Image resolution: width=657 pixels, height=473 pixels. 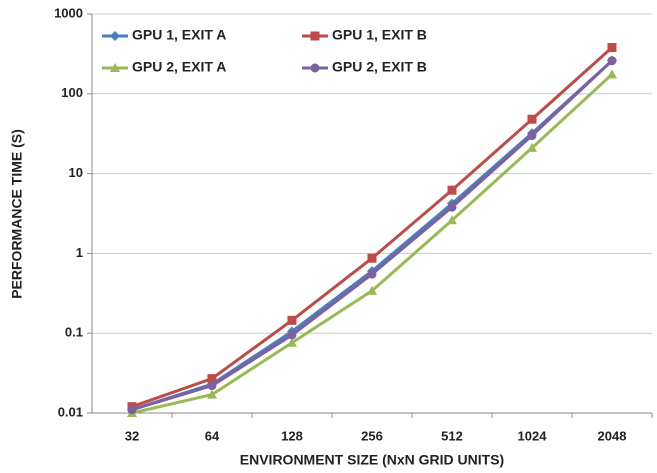 I want to click on legend-label: GPU 2, EXIT B, so click(x=379, y=67).